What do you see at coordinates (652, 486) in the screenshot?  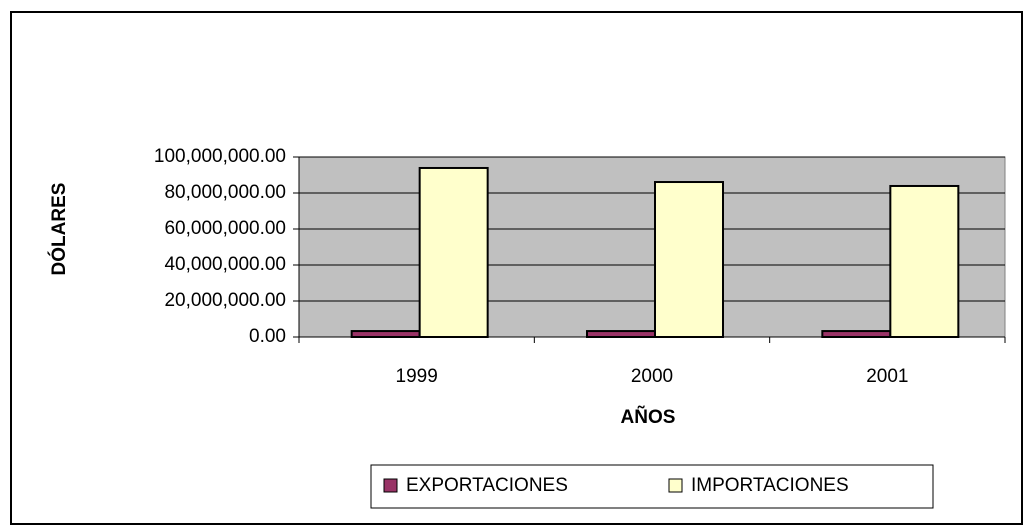 I see `legend-box` at bounding box center [652, 486].